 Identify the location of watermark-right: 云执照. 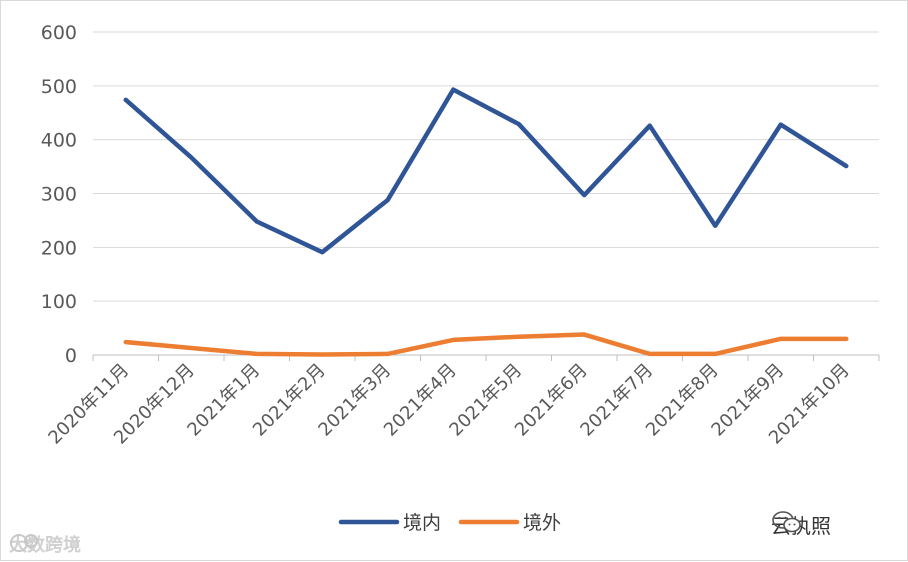
(801, 524).